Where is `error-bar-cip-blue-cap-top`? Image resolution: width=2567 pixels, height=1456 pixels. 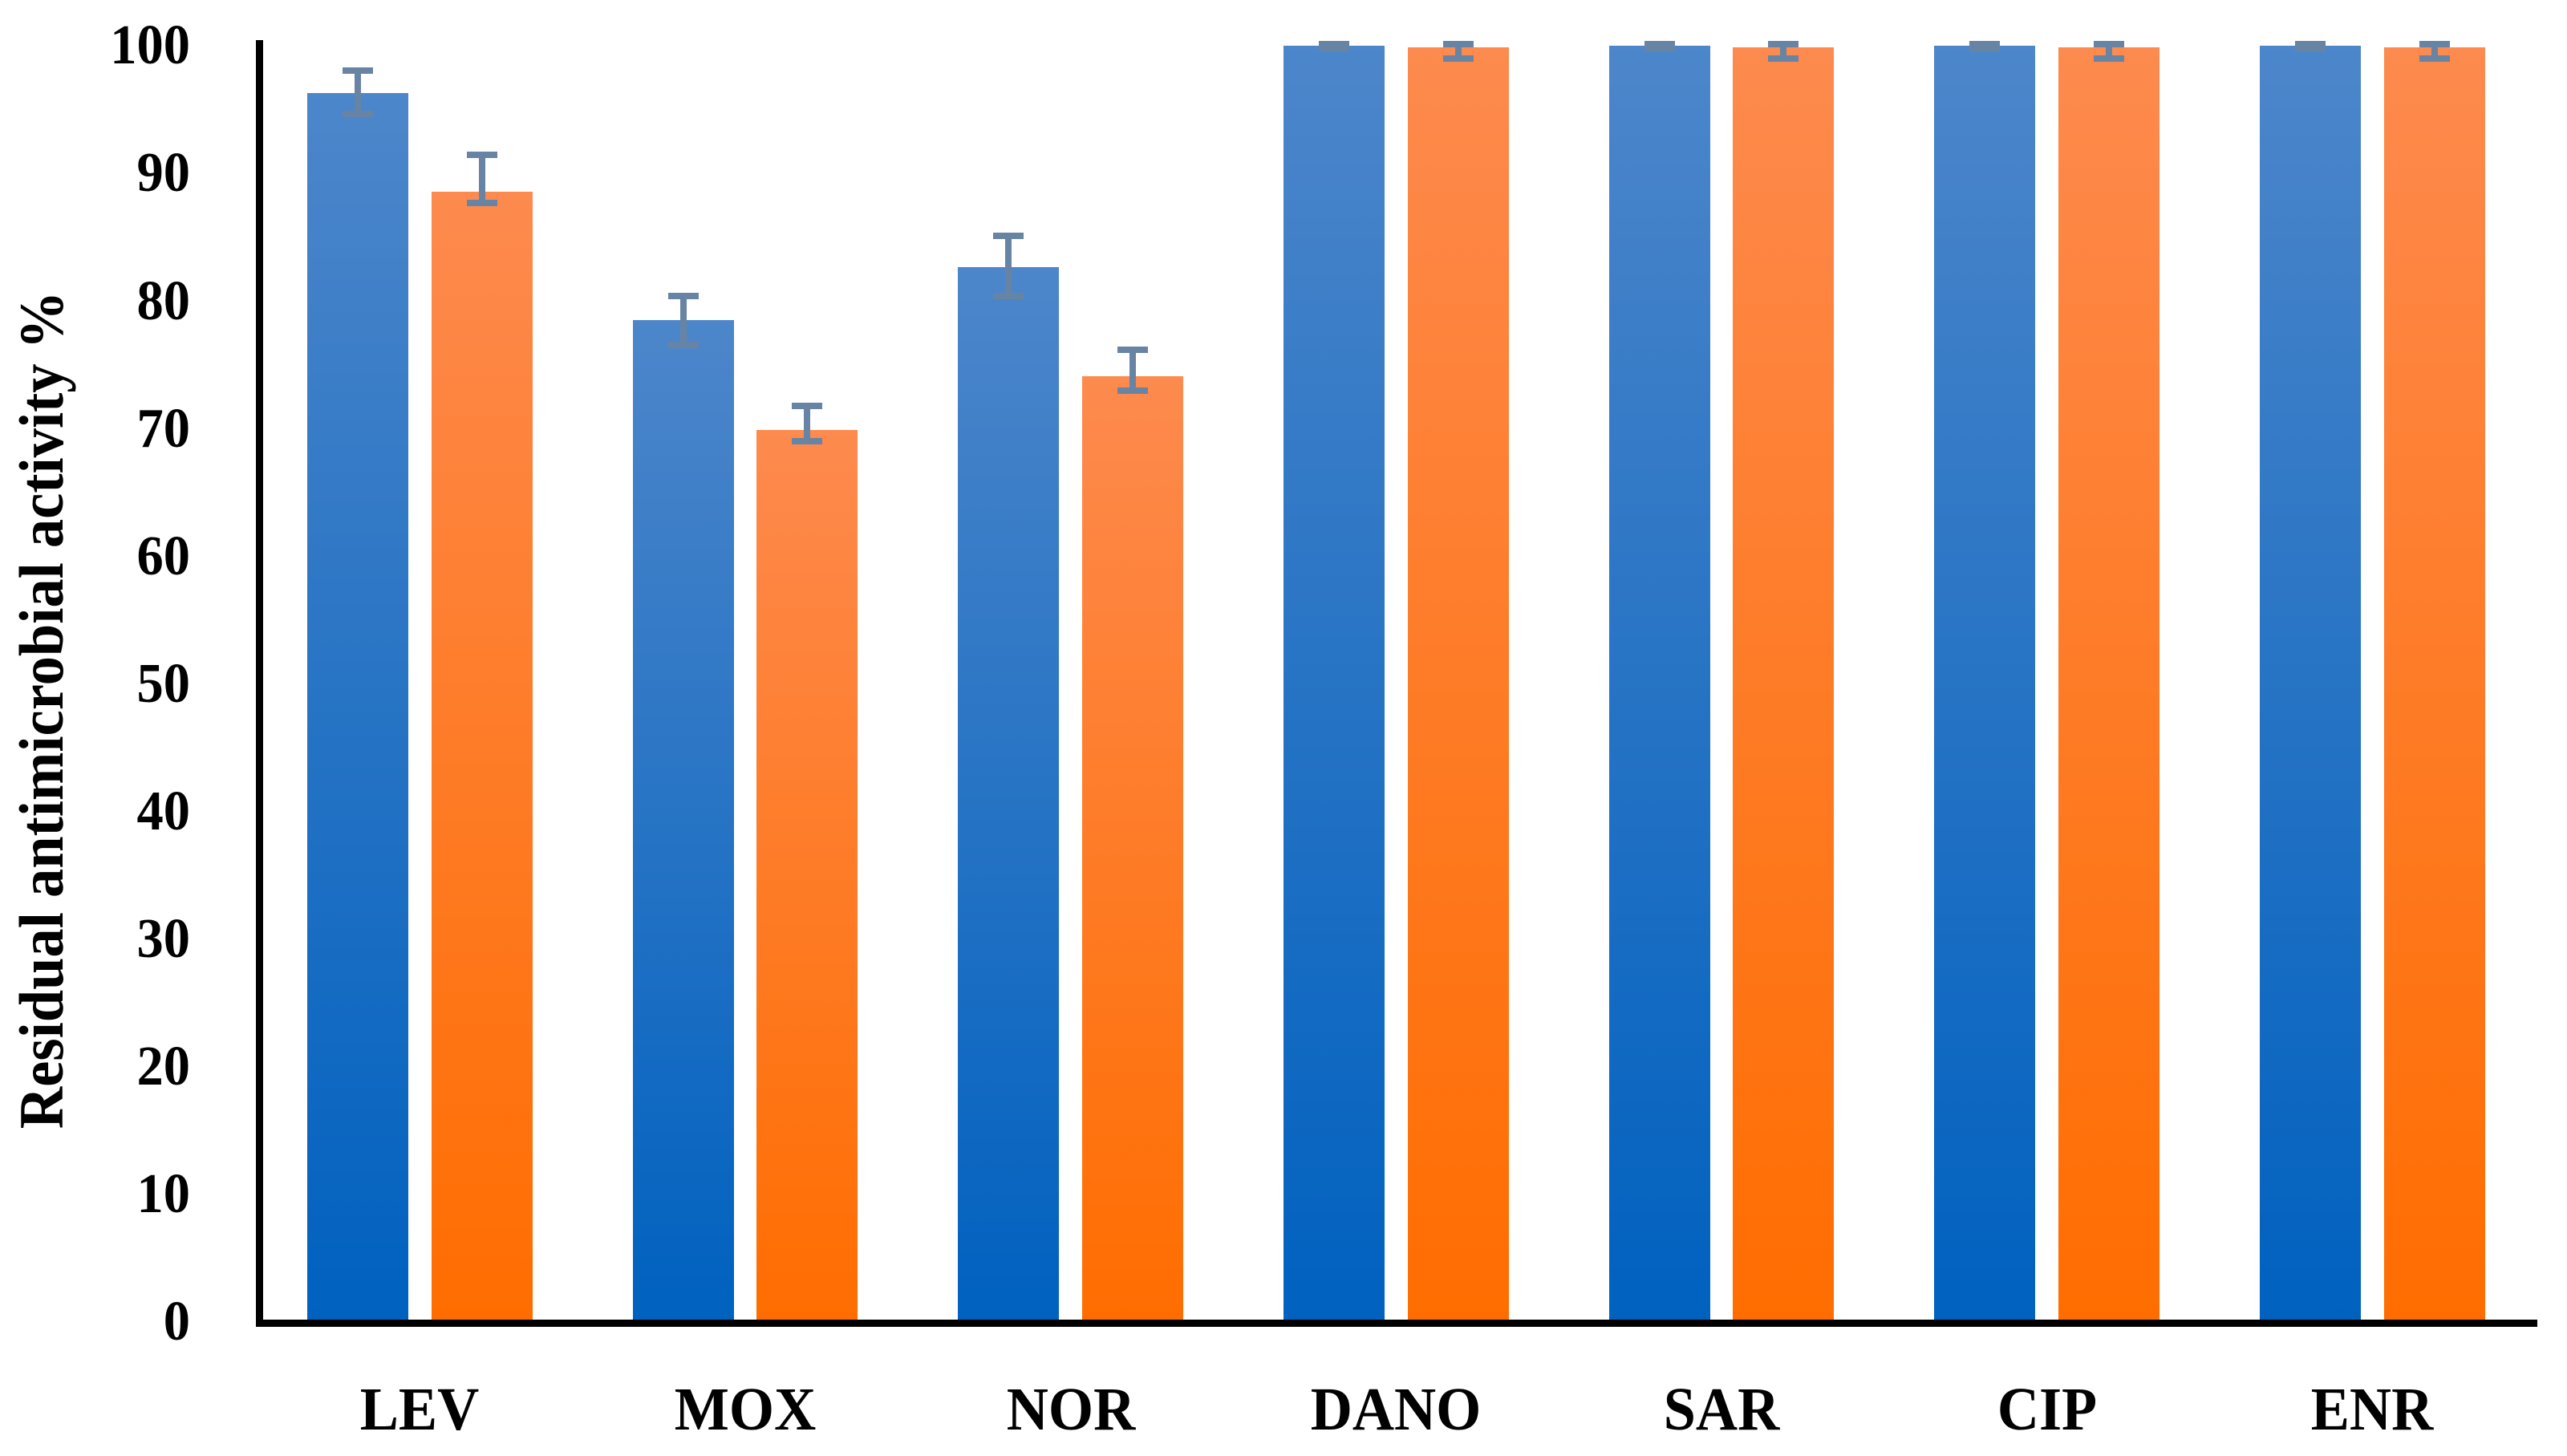 error-bar-cip-blue-cap-top is located at coordinates (1985, 44).